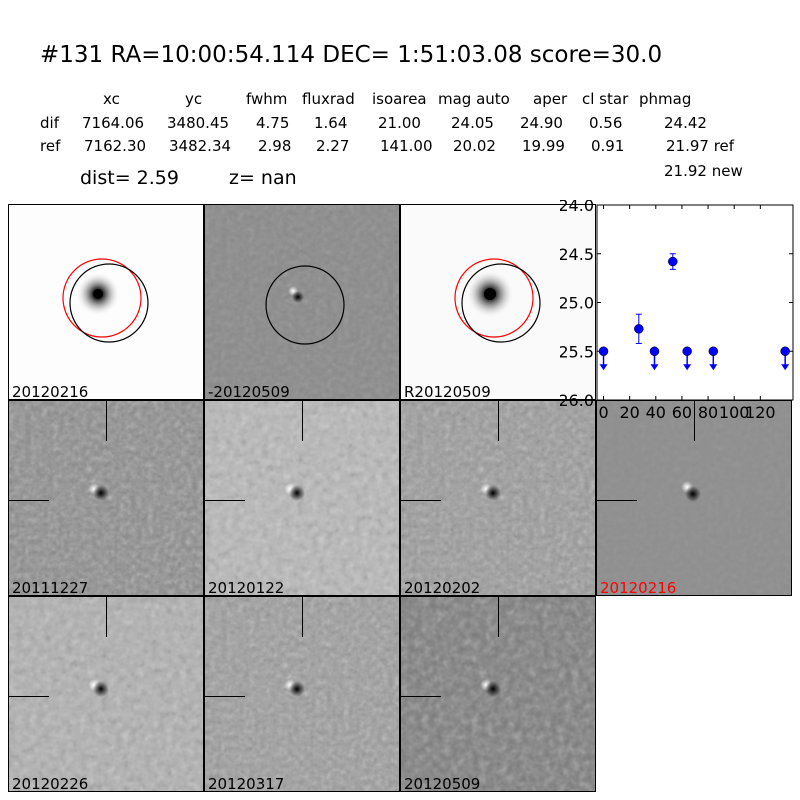 The image size is (800, 800). I want to click on x-tick-label: 0, so click(603, 412).